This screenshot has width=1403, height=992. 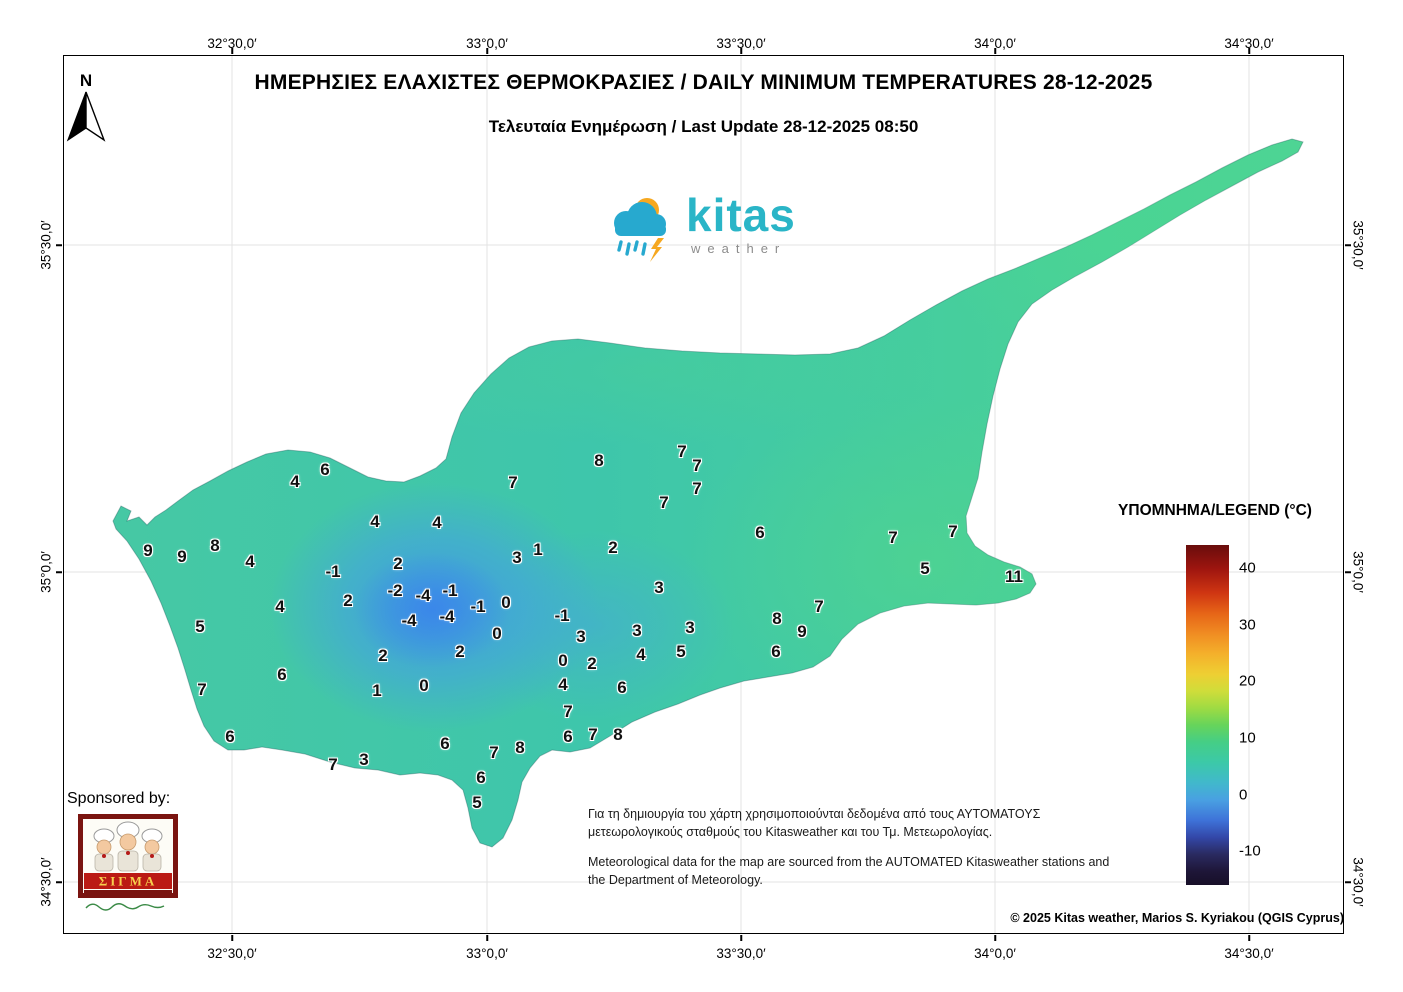 What do you see at coordinates (1247, 681) in the screenshot?
I see `legend-tick-label: 20` at bounding box center [1247, 681].